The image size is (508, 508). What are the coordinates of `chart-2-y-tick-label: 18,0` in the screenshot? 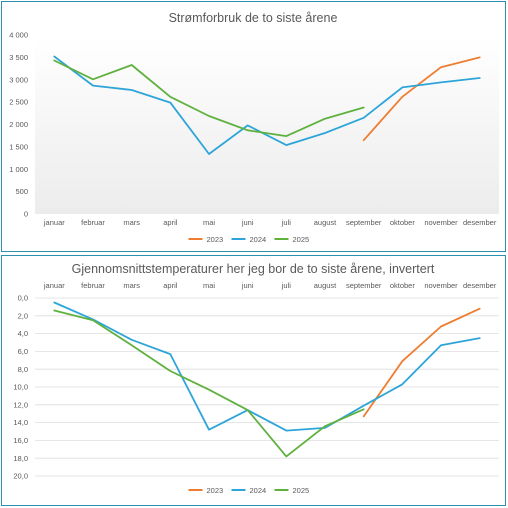 It's located at (20, 458).